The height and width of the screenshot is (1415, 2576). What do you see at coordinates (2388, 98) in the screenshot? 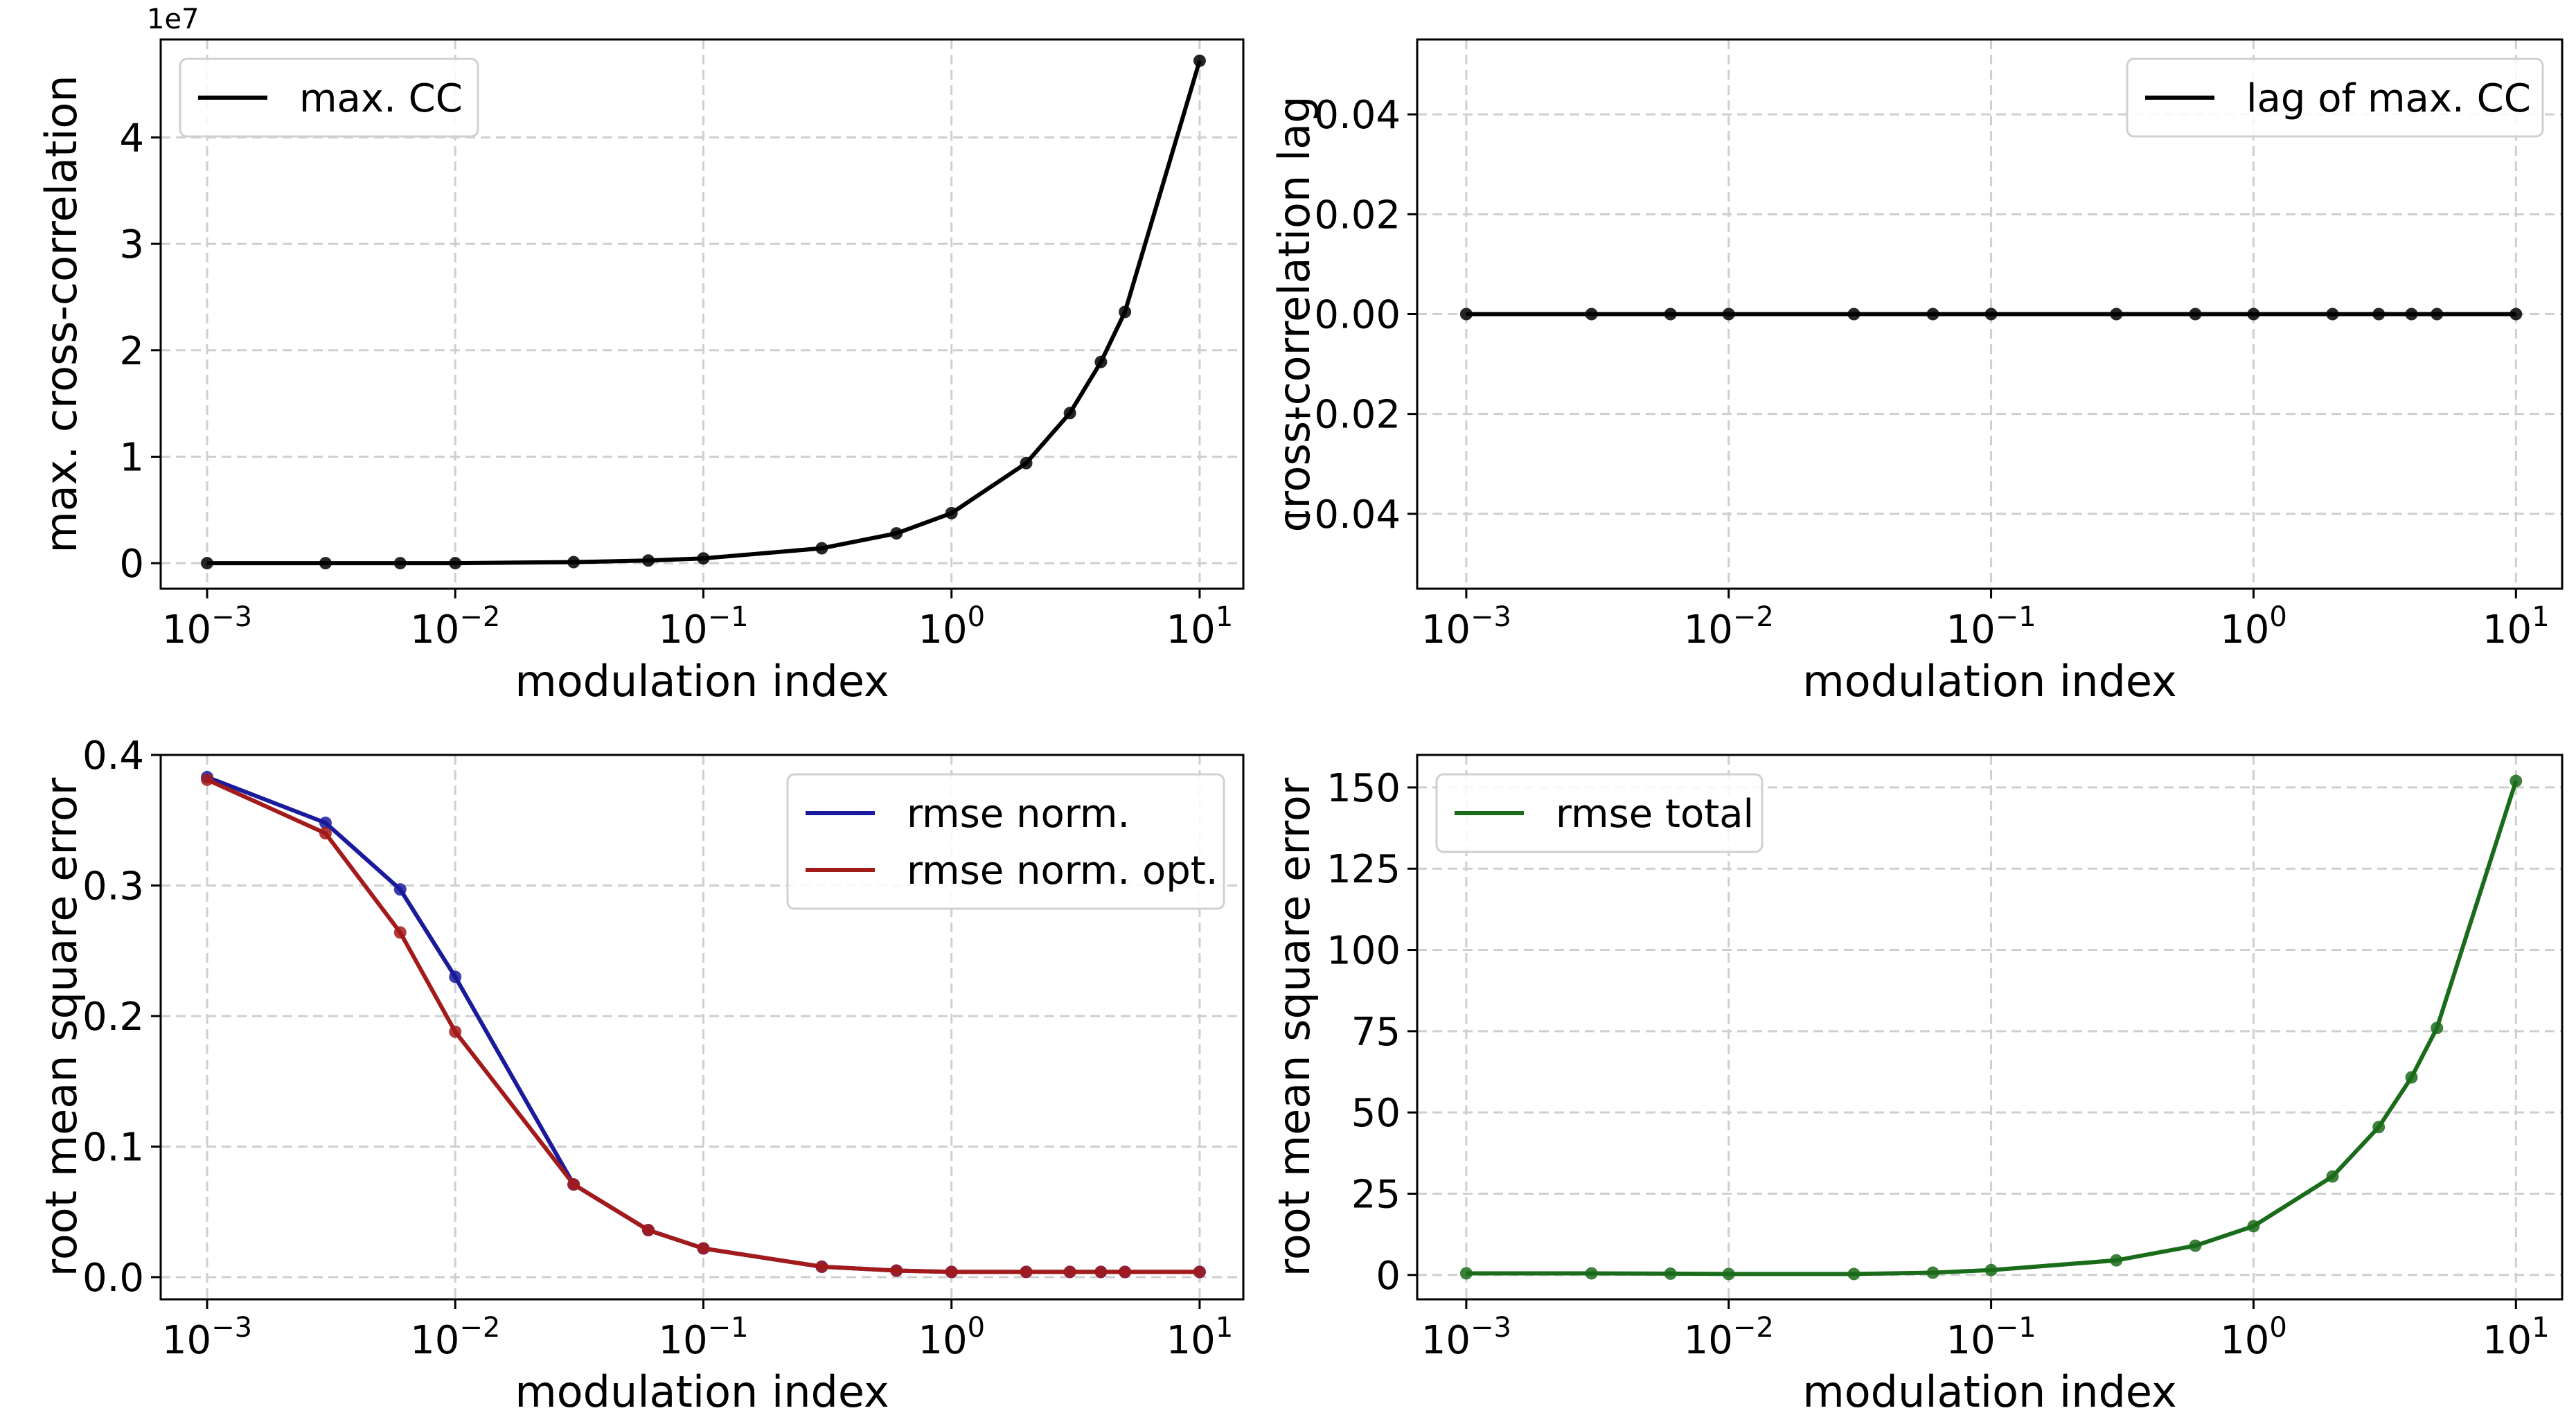
I see `legend-label: lag of max. CC` at bounding box center [2388, 98].